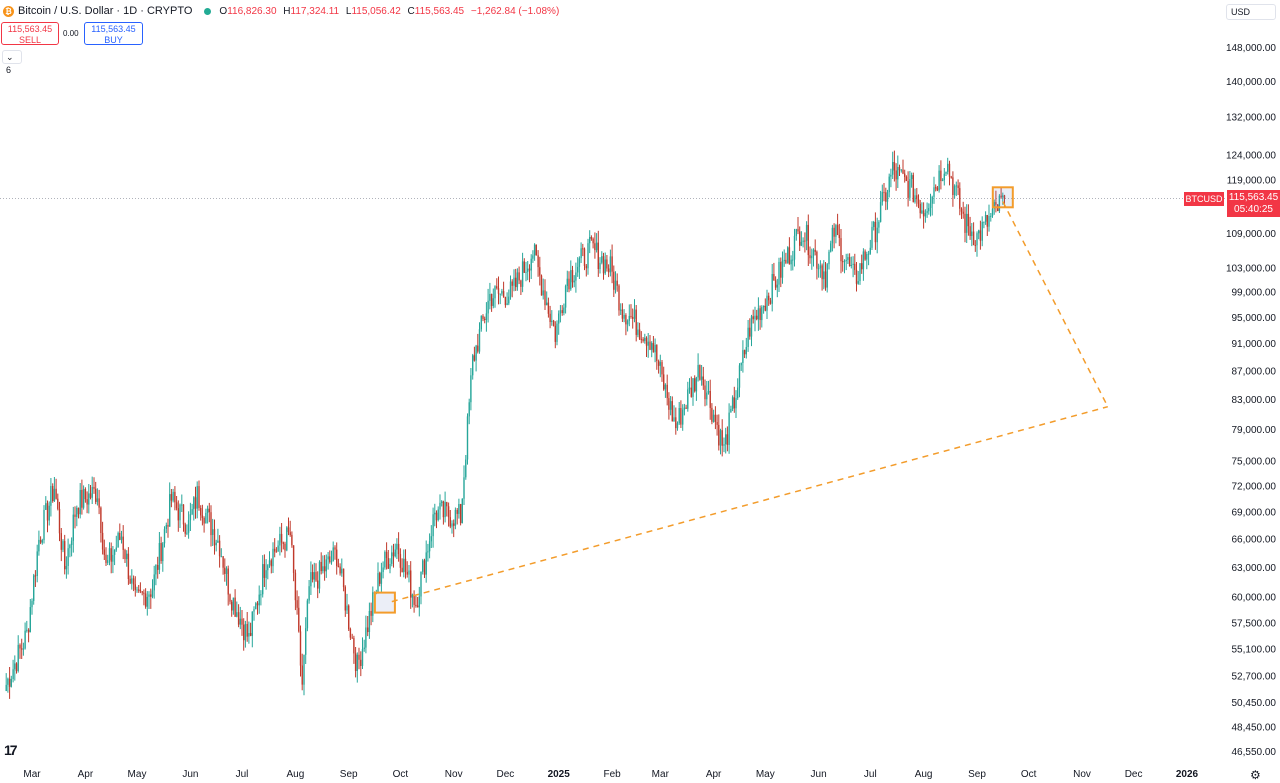 Image resolution: width=1280 pixels, height=783 pixels. Describe the element at coordinates (12, 62) in the screenshot. I see `indicators-toggle-button: ⌄ 6` at that location.